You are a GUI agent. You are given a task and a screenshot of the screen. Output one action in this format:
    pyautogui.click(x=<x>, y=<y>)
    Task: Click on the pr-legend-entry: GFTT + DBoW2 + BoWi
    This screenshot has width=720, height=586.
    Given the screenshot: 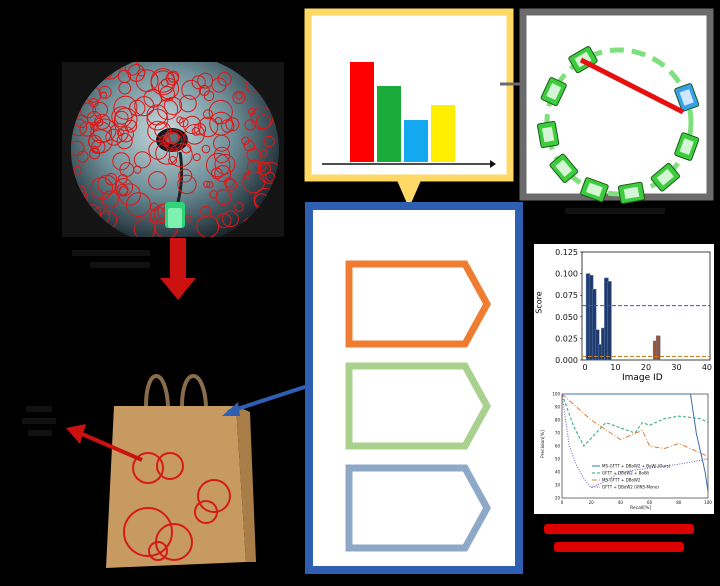 What is the action you would take?
    pyautogui.click(x=625, y=473)
    